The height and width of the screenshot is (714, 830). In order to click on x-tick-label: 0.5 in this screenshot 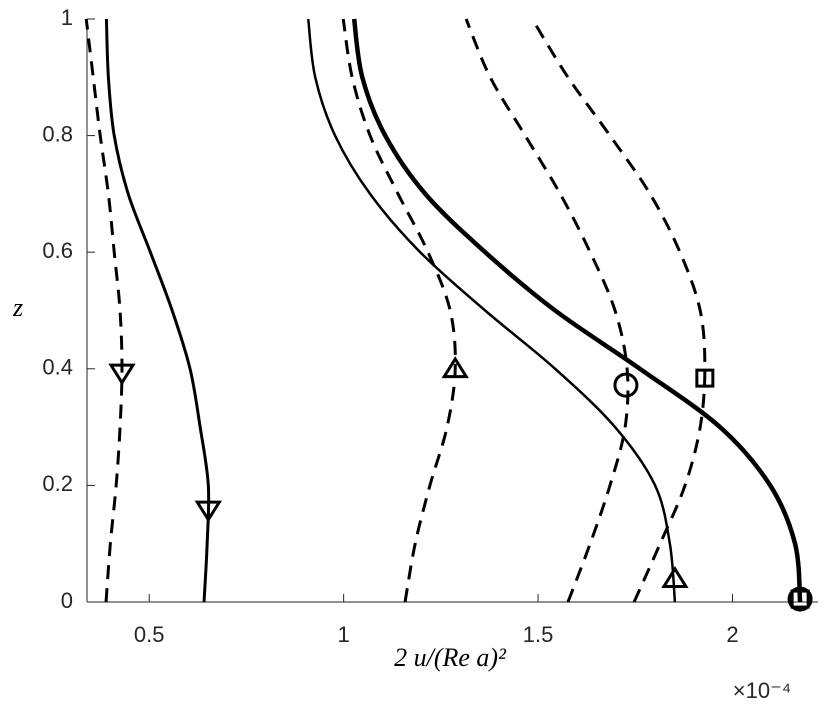, I will do `click(149, 634)`.